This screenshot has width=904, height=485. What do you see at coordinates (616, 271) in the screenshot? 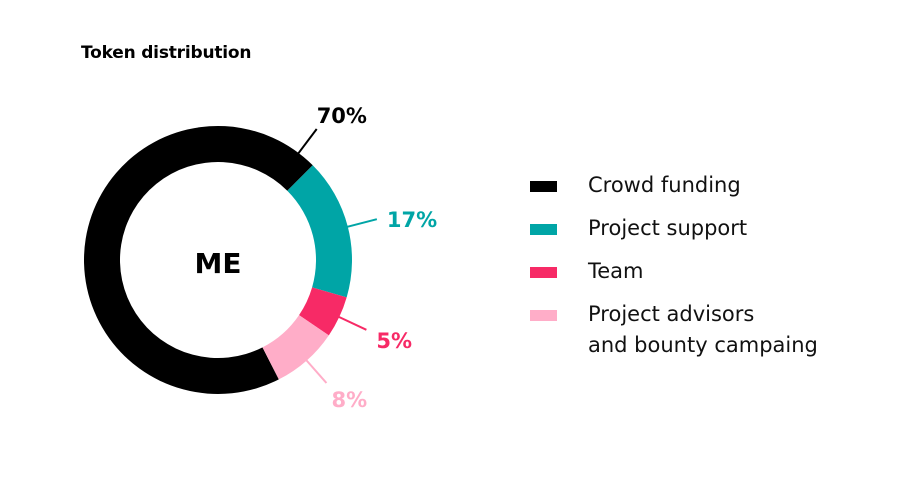
I see `legend-label-line: Team` at bounding box center [616, 271].